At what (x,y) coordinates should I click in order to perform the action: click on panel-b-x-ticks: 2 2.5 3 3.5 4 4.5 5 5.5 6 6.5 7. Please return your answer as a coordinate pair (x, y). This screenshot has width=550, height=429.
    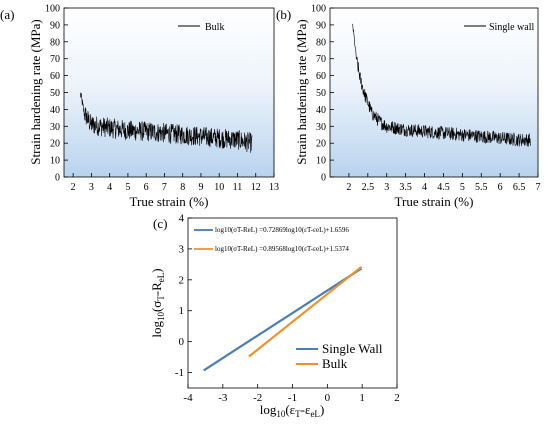
    Looking at the image, I should click on (443, 183).